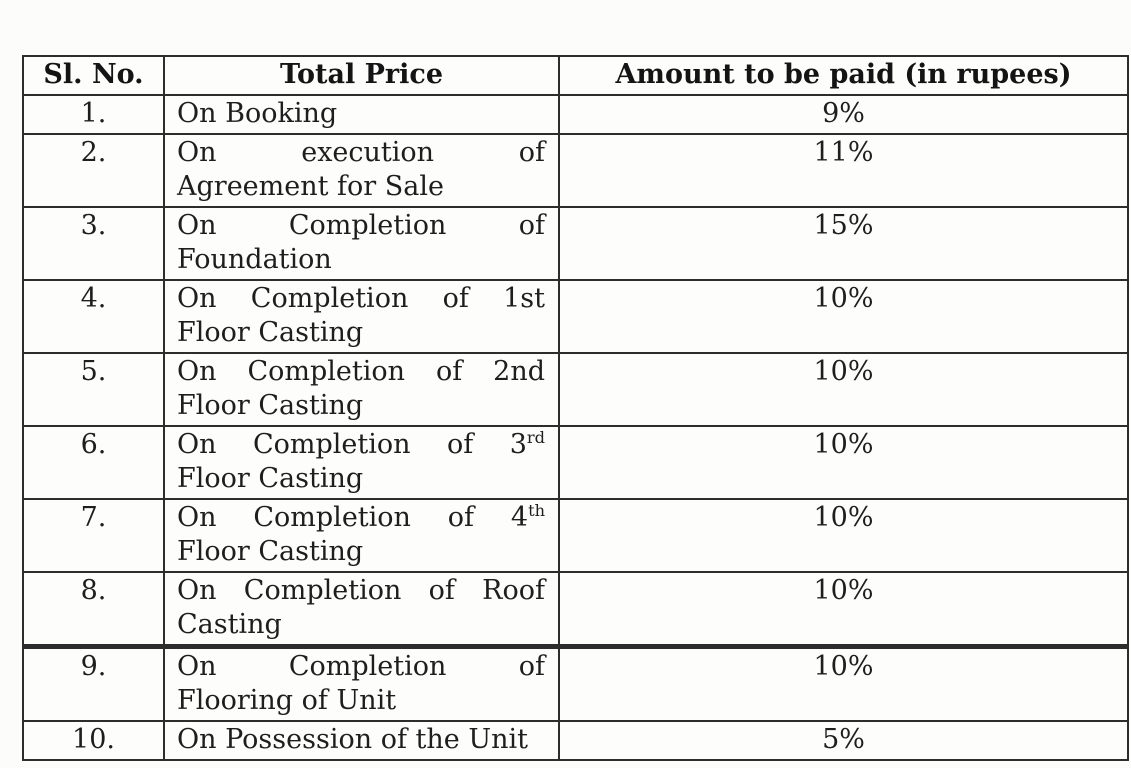 The height and width of the screenshot is (768, 1131). What do you see at coordinates (361, 316) in the screenshot?
I see `description-cell: On Completion of 1st Floor Casting` at bounding box center [361, 316].